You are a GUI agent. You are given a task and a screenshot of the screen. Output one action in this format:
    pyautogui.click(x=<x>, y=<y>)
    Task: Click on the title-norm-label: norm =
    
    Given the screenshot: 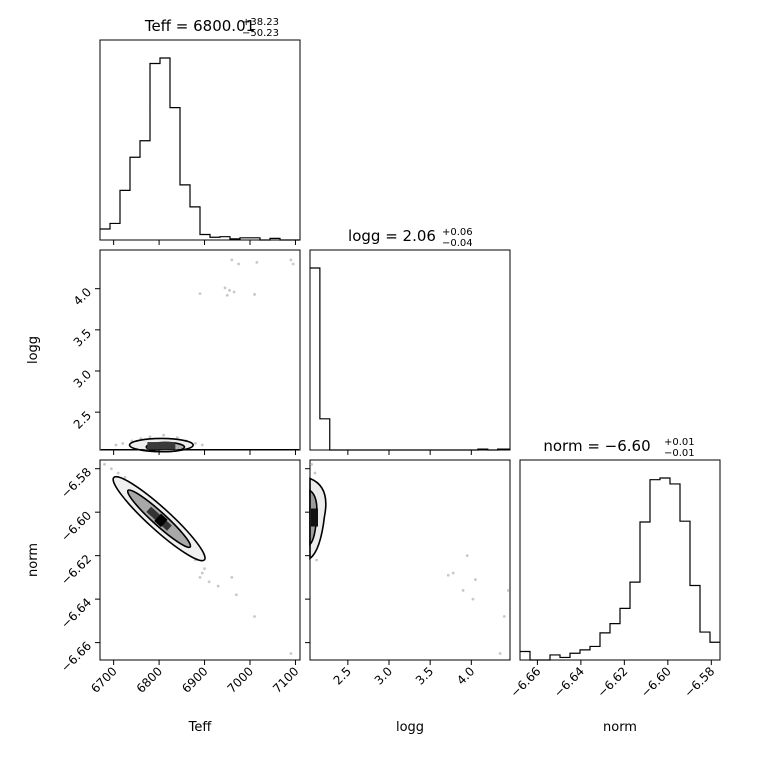 What is the action you would take?
    pyautogui.click(x=573, y=446)
    